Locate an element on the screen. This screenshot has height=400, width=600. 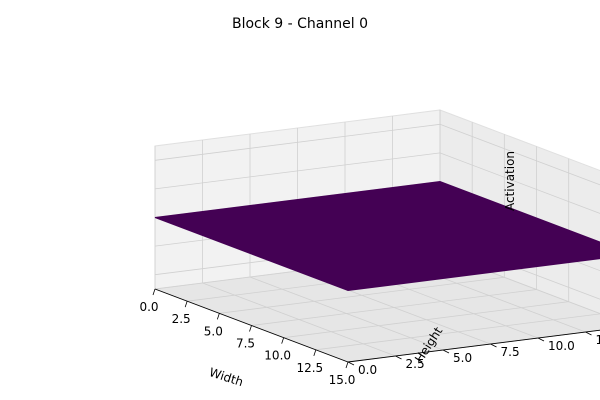
z-axis-label: Activation is located at coordinates (510, 181).